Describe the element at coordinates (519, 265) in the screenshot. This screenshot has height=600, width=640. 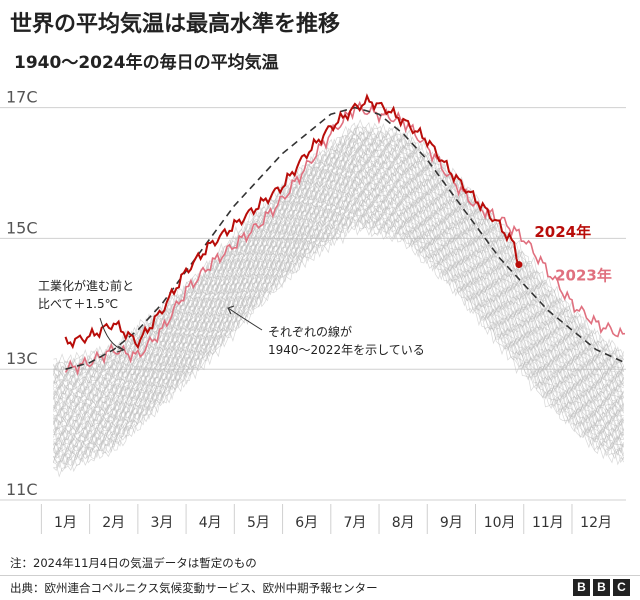
I see `series-2024-endpoint` at that location.